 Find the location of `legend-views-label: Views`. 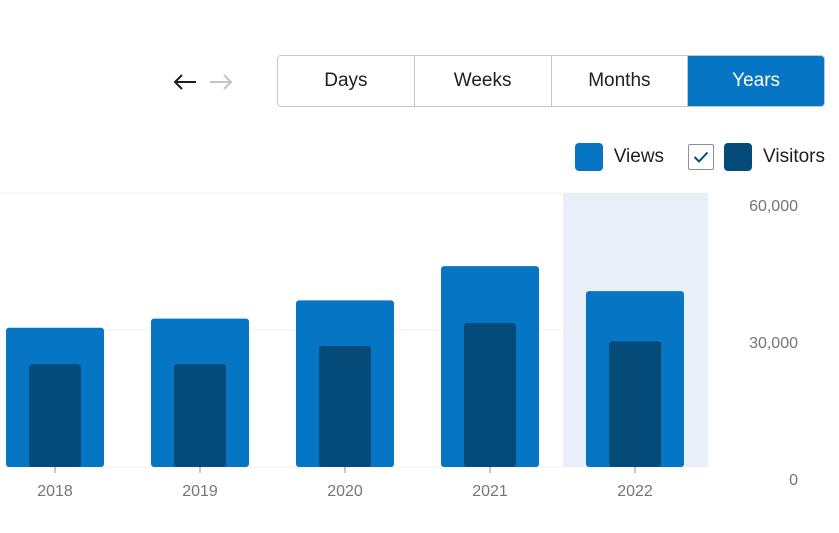

legend-views-label: Views is located at coordinates (639, 156).